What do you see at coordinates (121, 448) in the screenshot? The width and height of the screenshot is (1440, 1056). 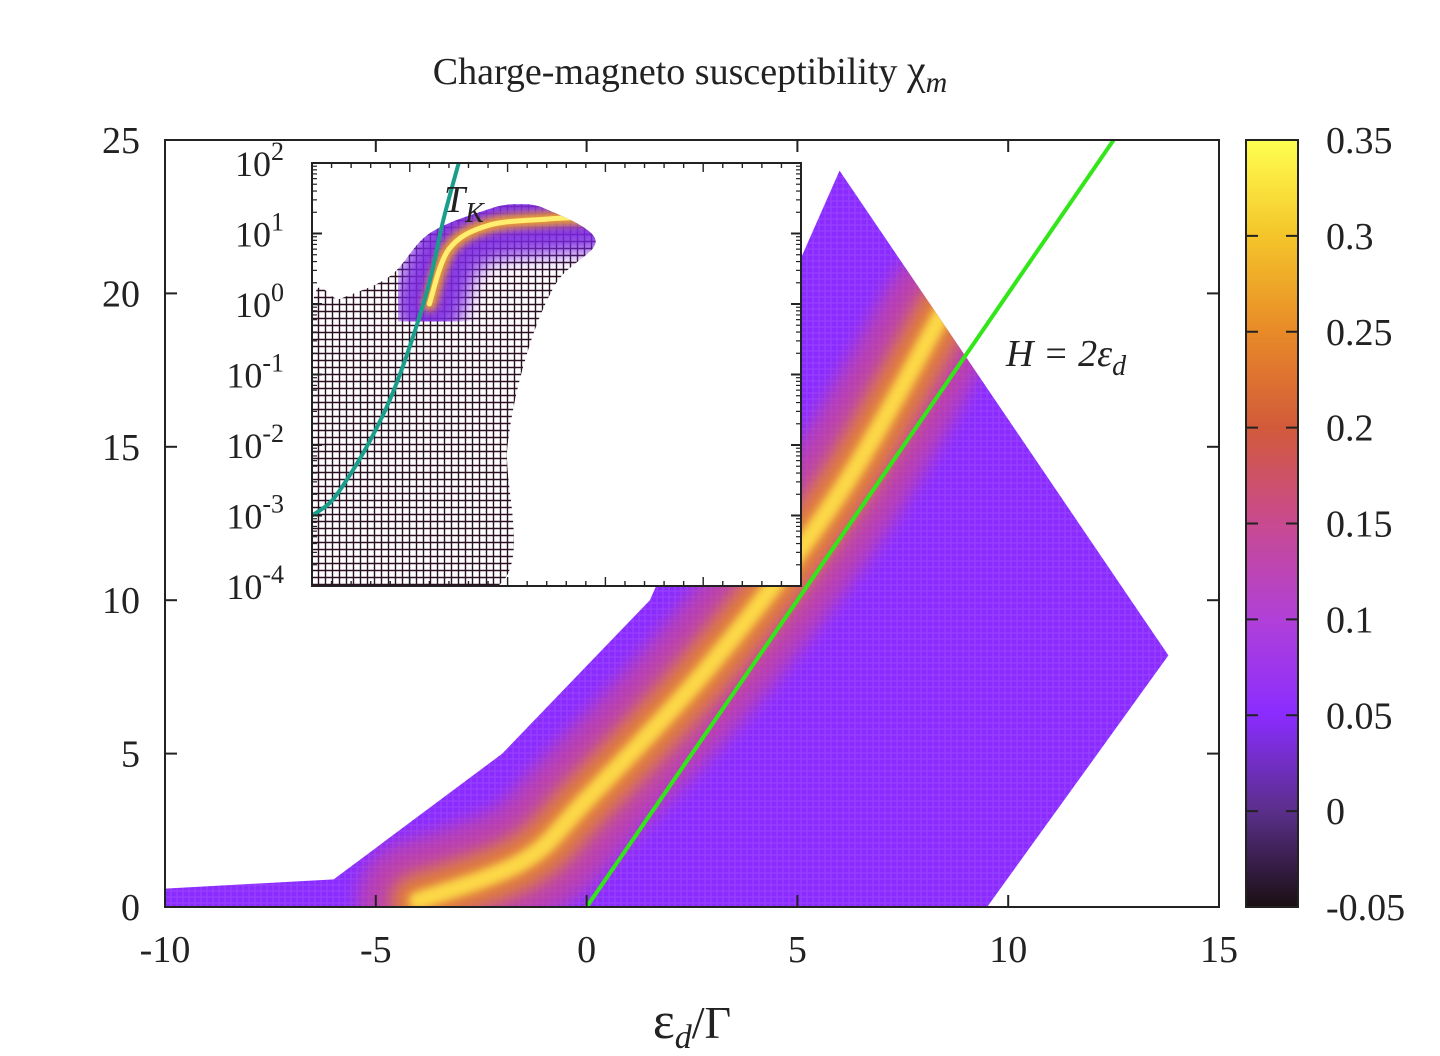 I see `y-tick-label: 15` at bounding box center [121, 448].